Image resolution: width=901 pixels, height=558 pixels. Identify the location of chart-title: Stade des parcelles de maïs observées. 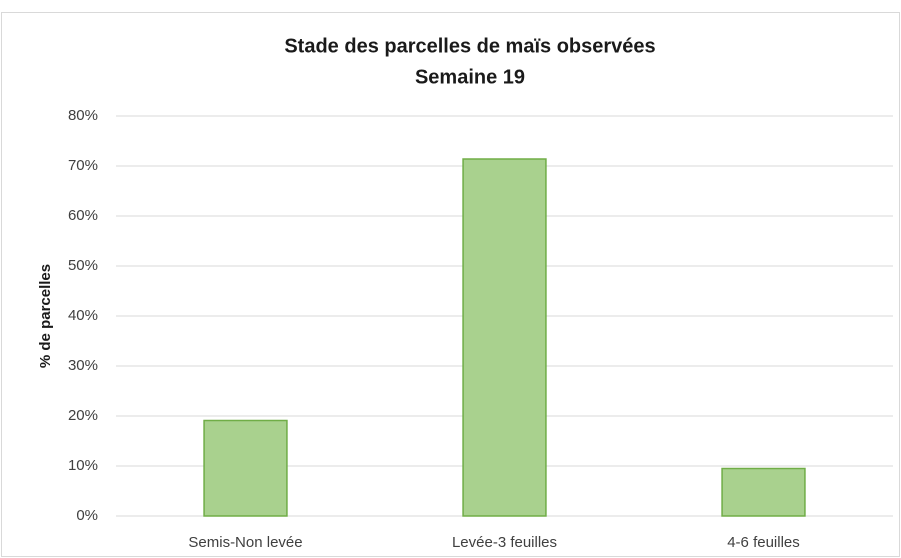
(469, 46).